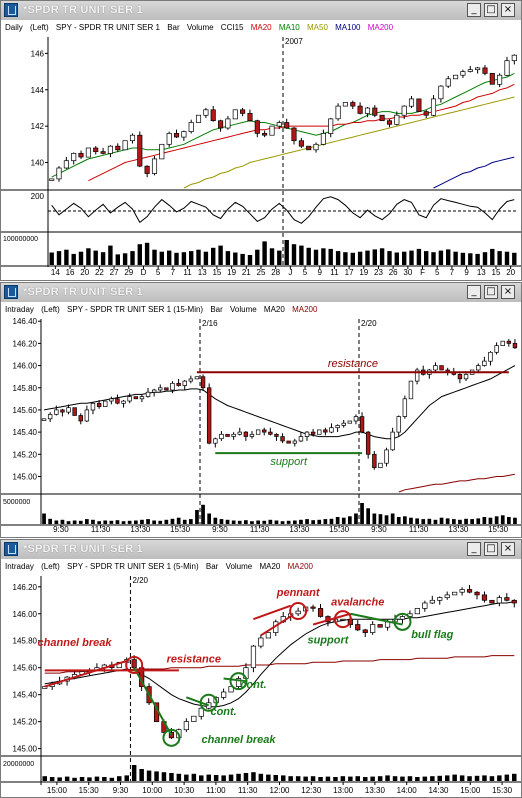  I want to click on legend-item: Bar, so click(216, 309).